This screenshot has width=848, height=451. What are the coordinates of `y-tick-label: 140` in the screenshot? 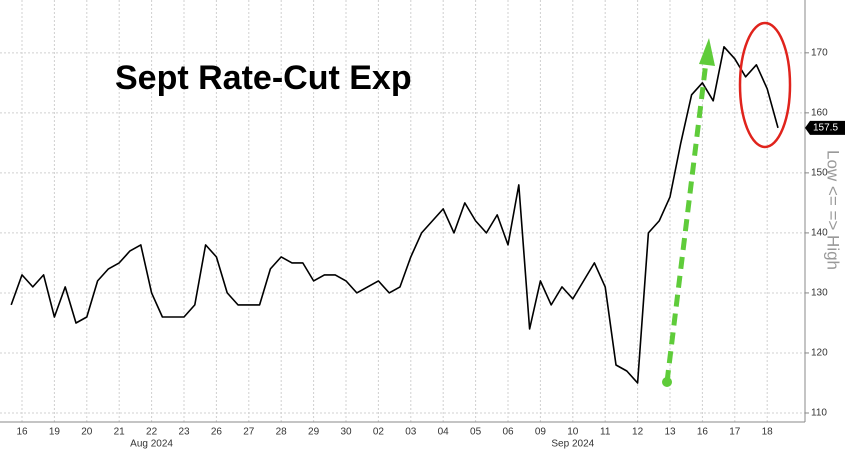 It's located at (819, 233).